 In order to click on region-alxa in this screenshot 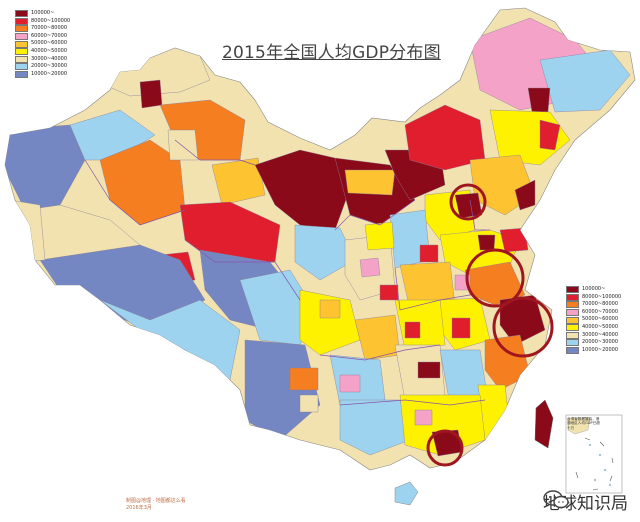, I will do `click(305, 190)`.